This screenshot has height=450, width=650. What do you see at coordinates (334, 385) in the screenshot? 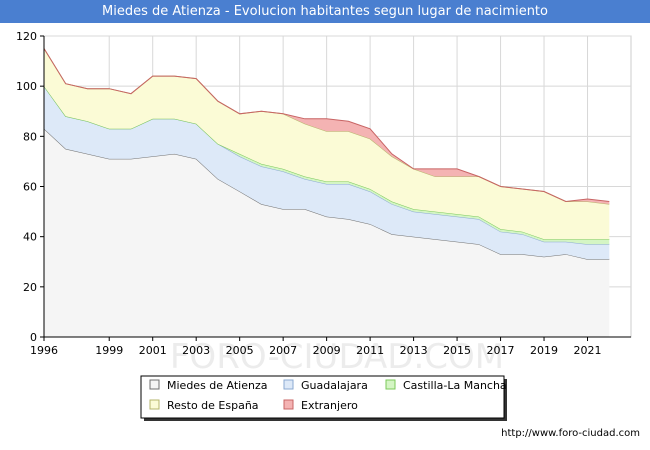
I see `legend-label: Guadalajara` at bounding box center [334, 385].